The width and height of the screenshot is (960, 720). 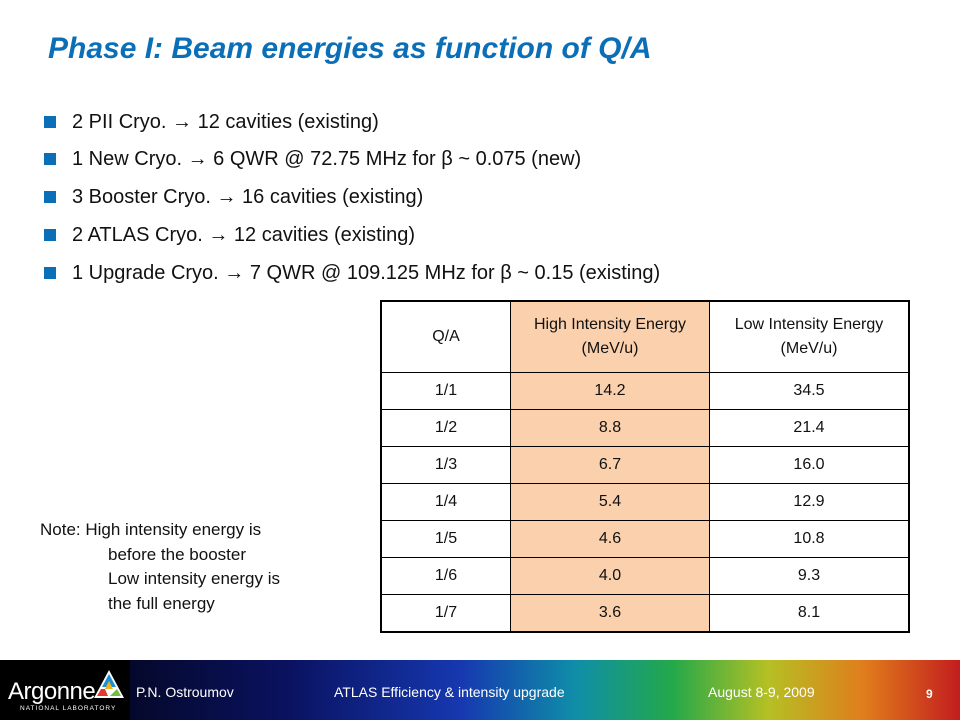 I want to click on cell-qa: 1/2, so click(x=445, y=428).